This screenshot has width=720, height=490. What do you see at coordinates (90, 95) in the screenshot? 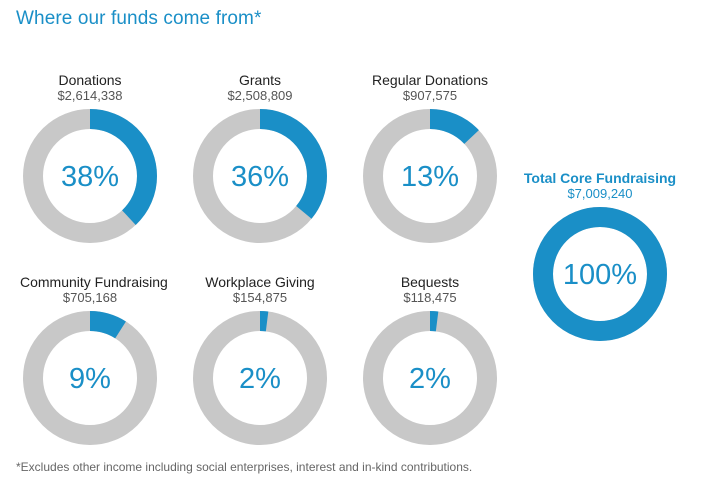
I see `donut-amount: $2,614,338` at bounding box center [90, 95].